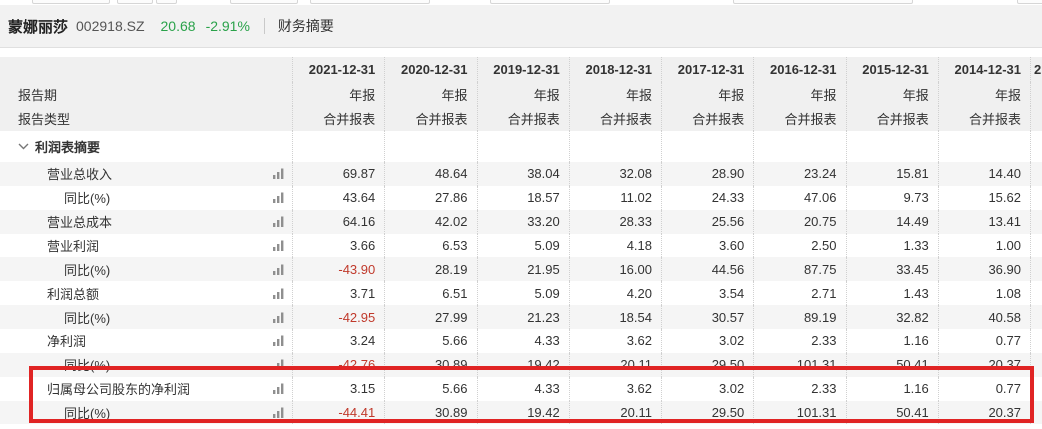 Image resolution: width=1042 pixels, height=429 pixels. Describe the element at coordinates (614, 69) in the screenshot. I see `column-date-2018-12-31: 2018-12-31` at that location.